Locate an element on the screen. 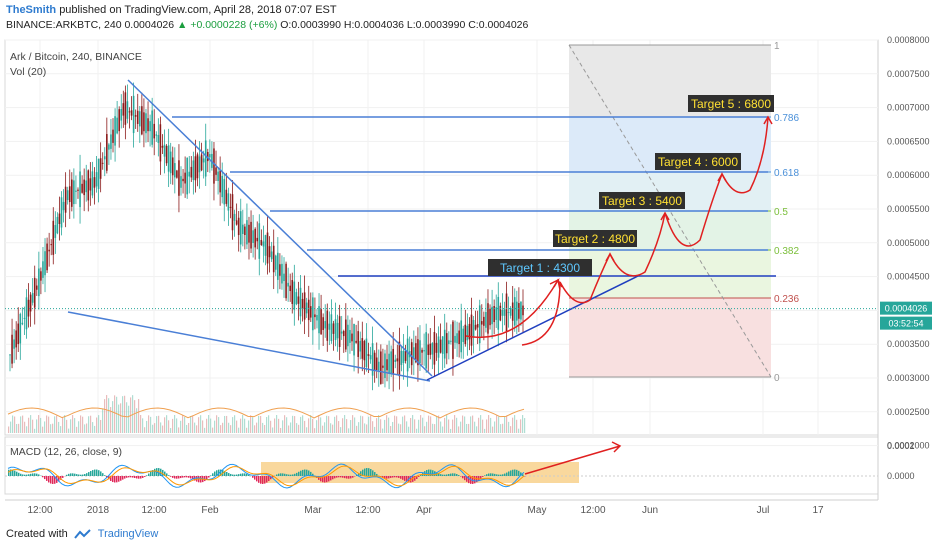 The height and width of the screenshot is (550, 932). fib-level-label: 0.618 is located at coordinates (786, 173).